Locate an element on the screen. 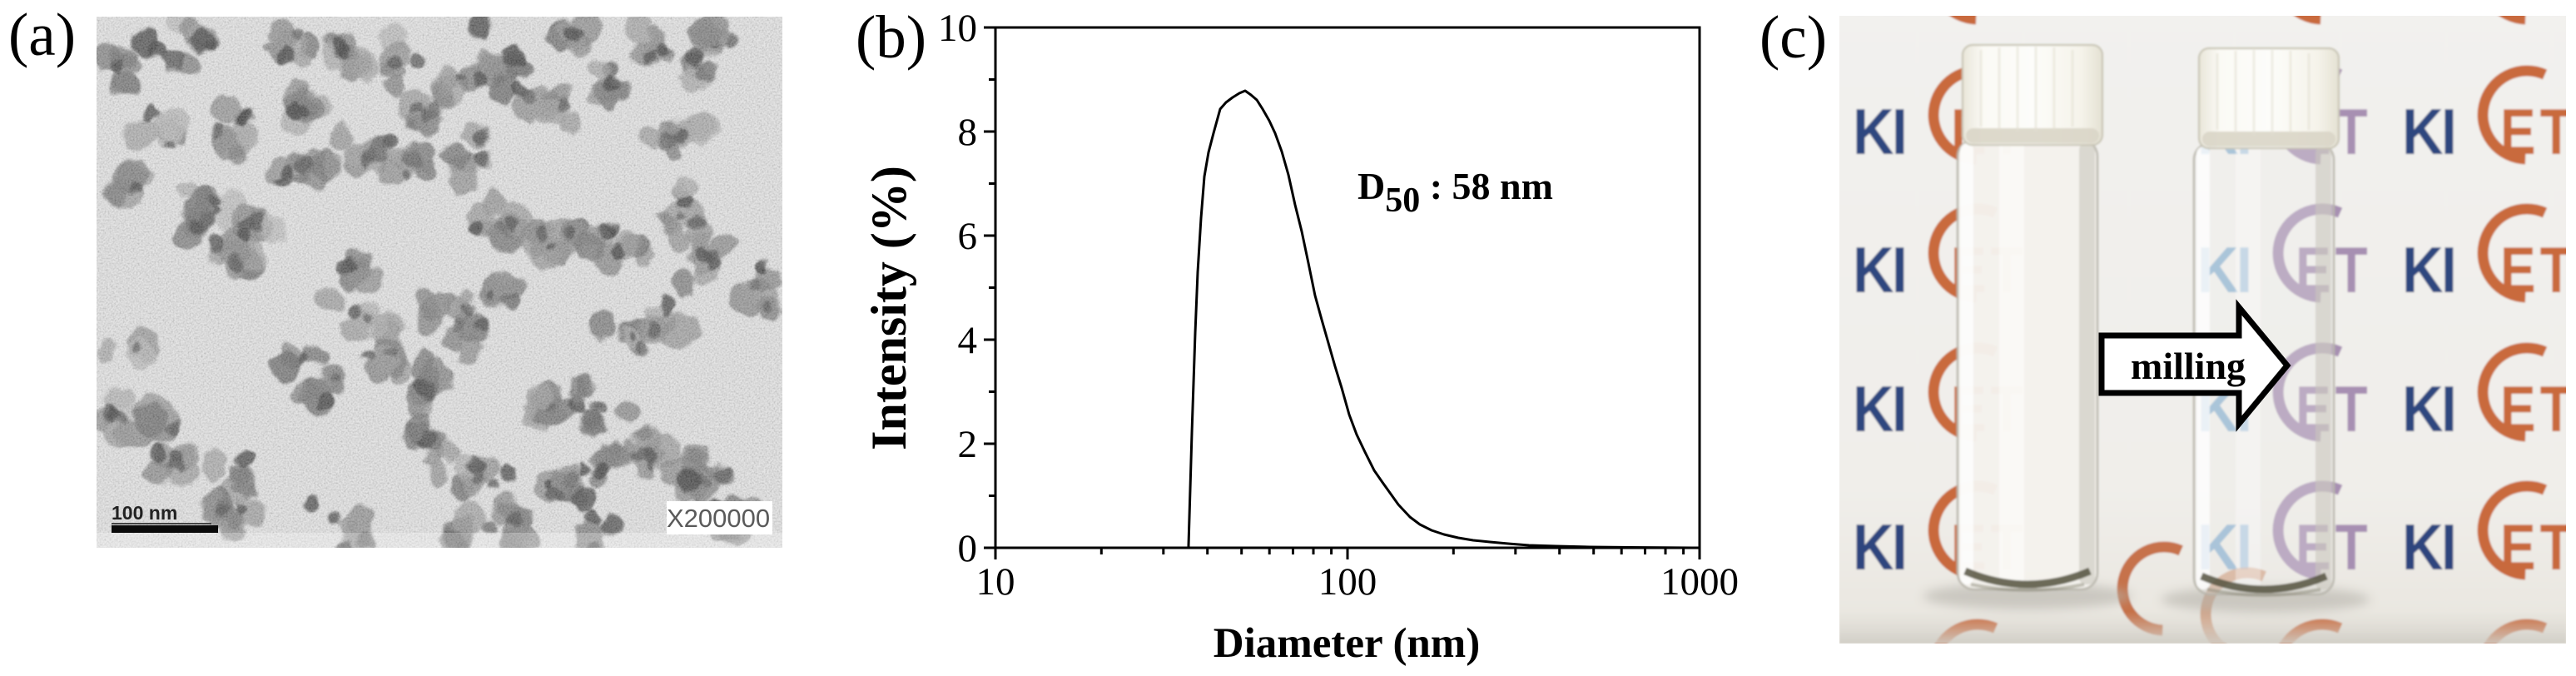 This screenshot has height=676, width=2576. svg-text: 100 nm is located at coordinates (144, 513).